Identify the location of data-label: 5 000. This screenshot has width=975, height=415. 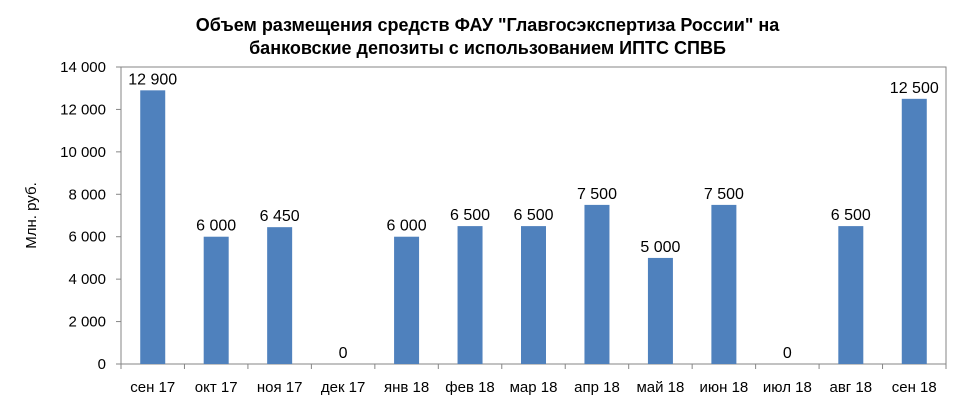
(660, 247).